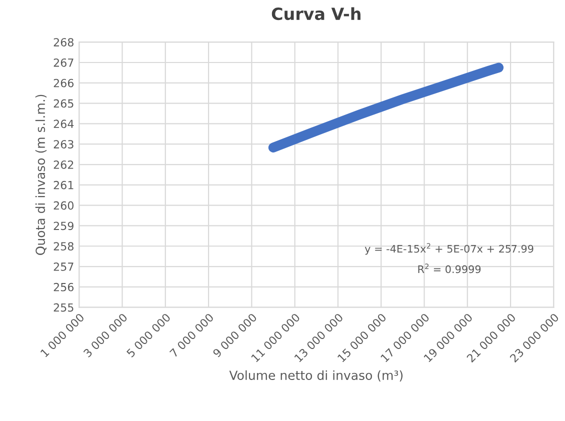 The image size is (565, 421). I want to click on annotation: y = -4E-15x$^{2}$ + 5E-07x + 257.99, so click(449, 249).